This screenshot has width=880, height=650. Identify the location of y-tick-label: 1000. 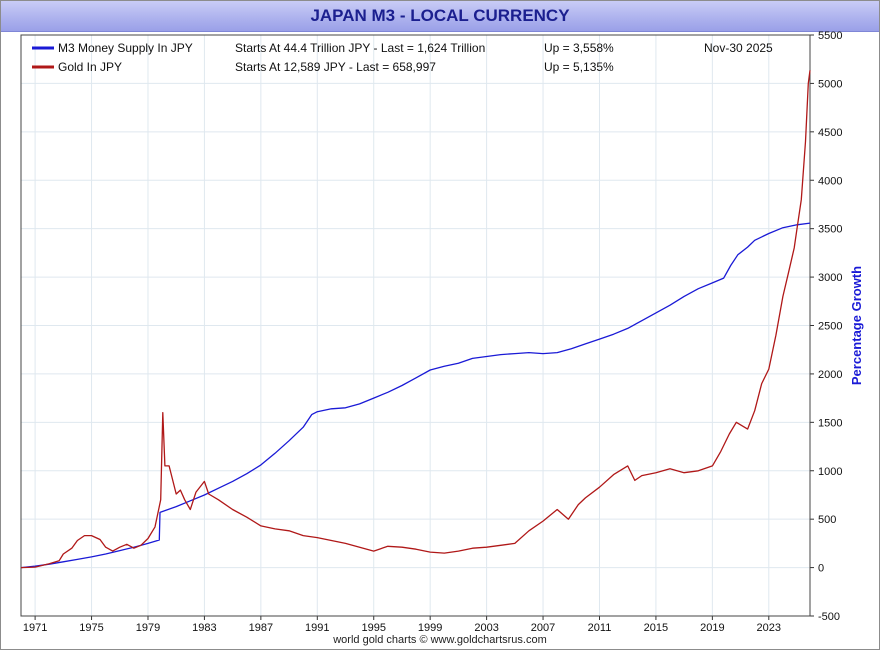
(830, 472).